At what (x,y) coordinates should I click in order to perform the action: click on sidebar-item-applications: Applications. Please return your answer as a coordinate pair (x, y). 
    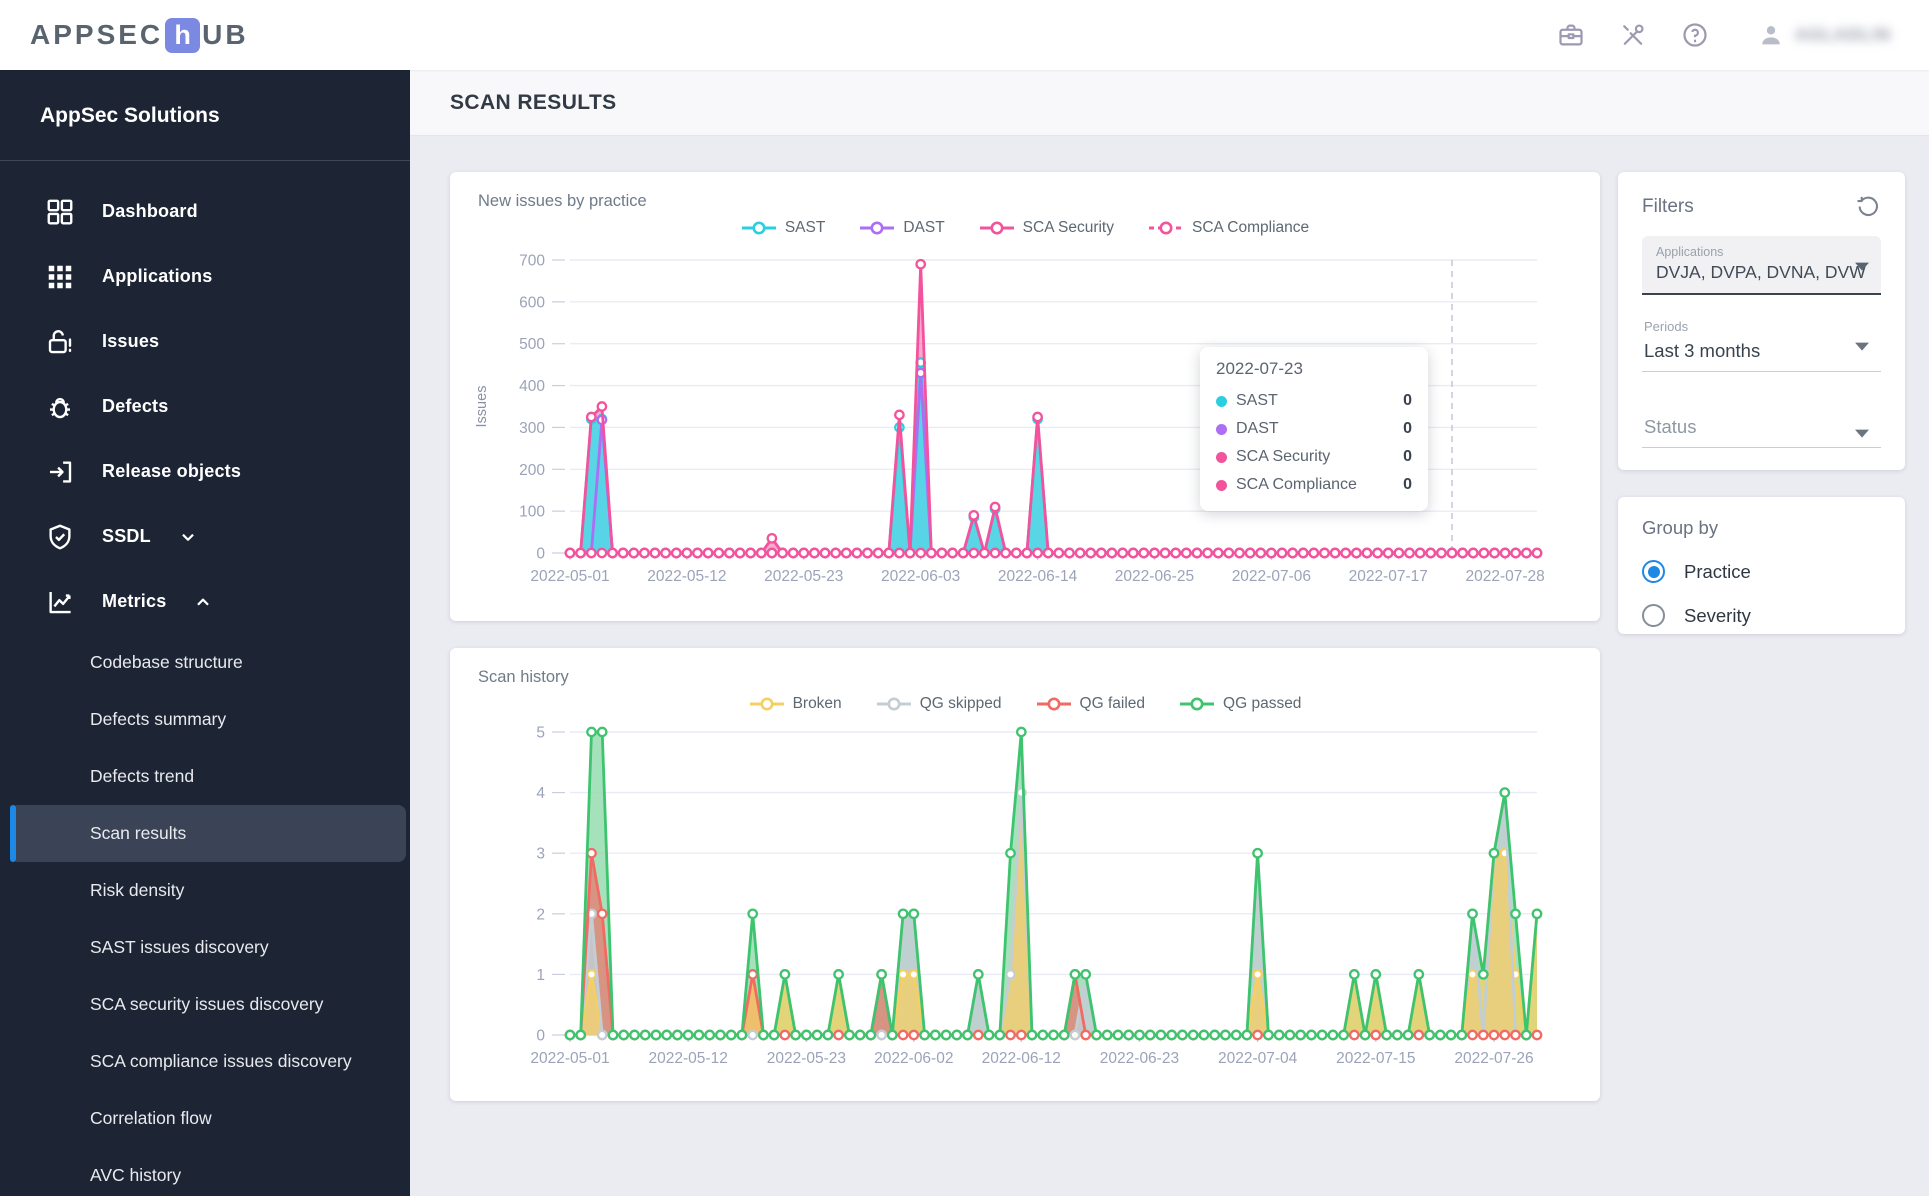
    Looking at the image, I should click on (205, 276).